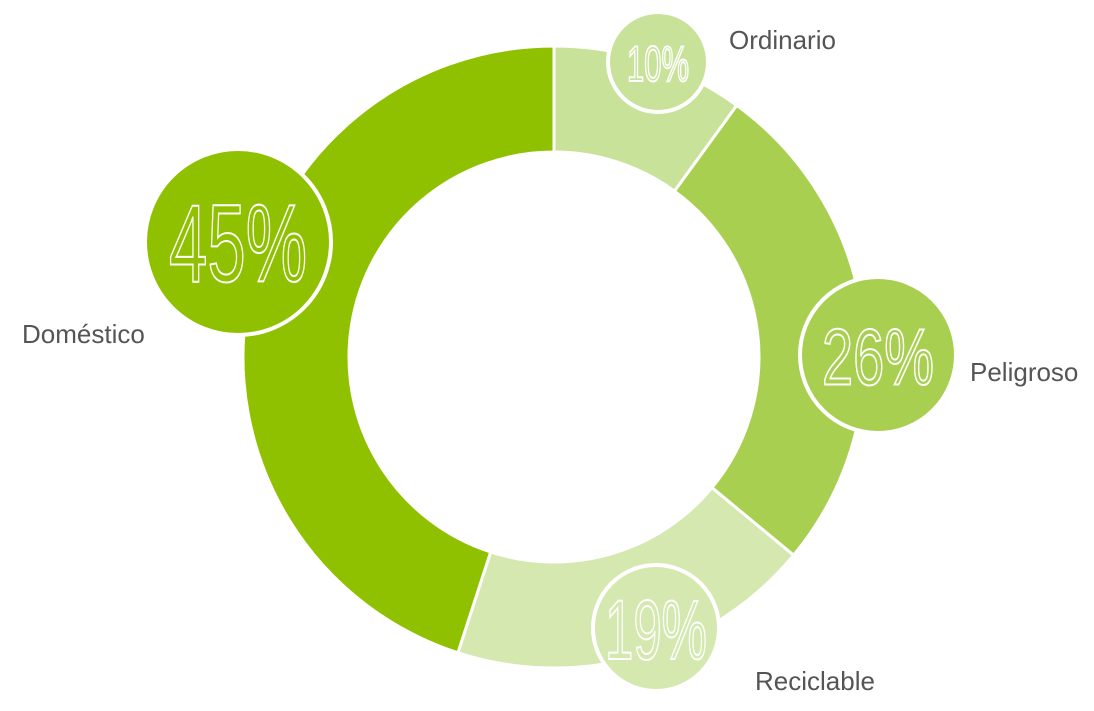 This screenshot has width=1094, height=711. I want to click on category-label: Reciclable, so click(815, 681).